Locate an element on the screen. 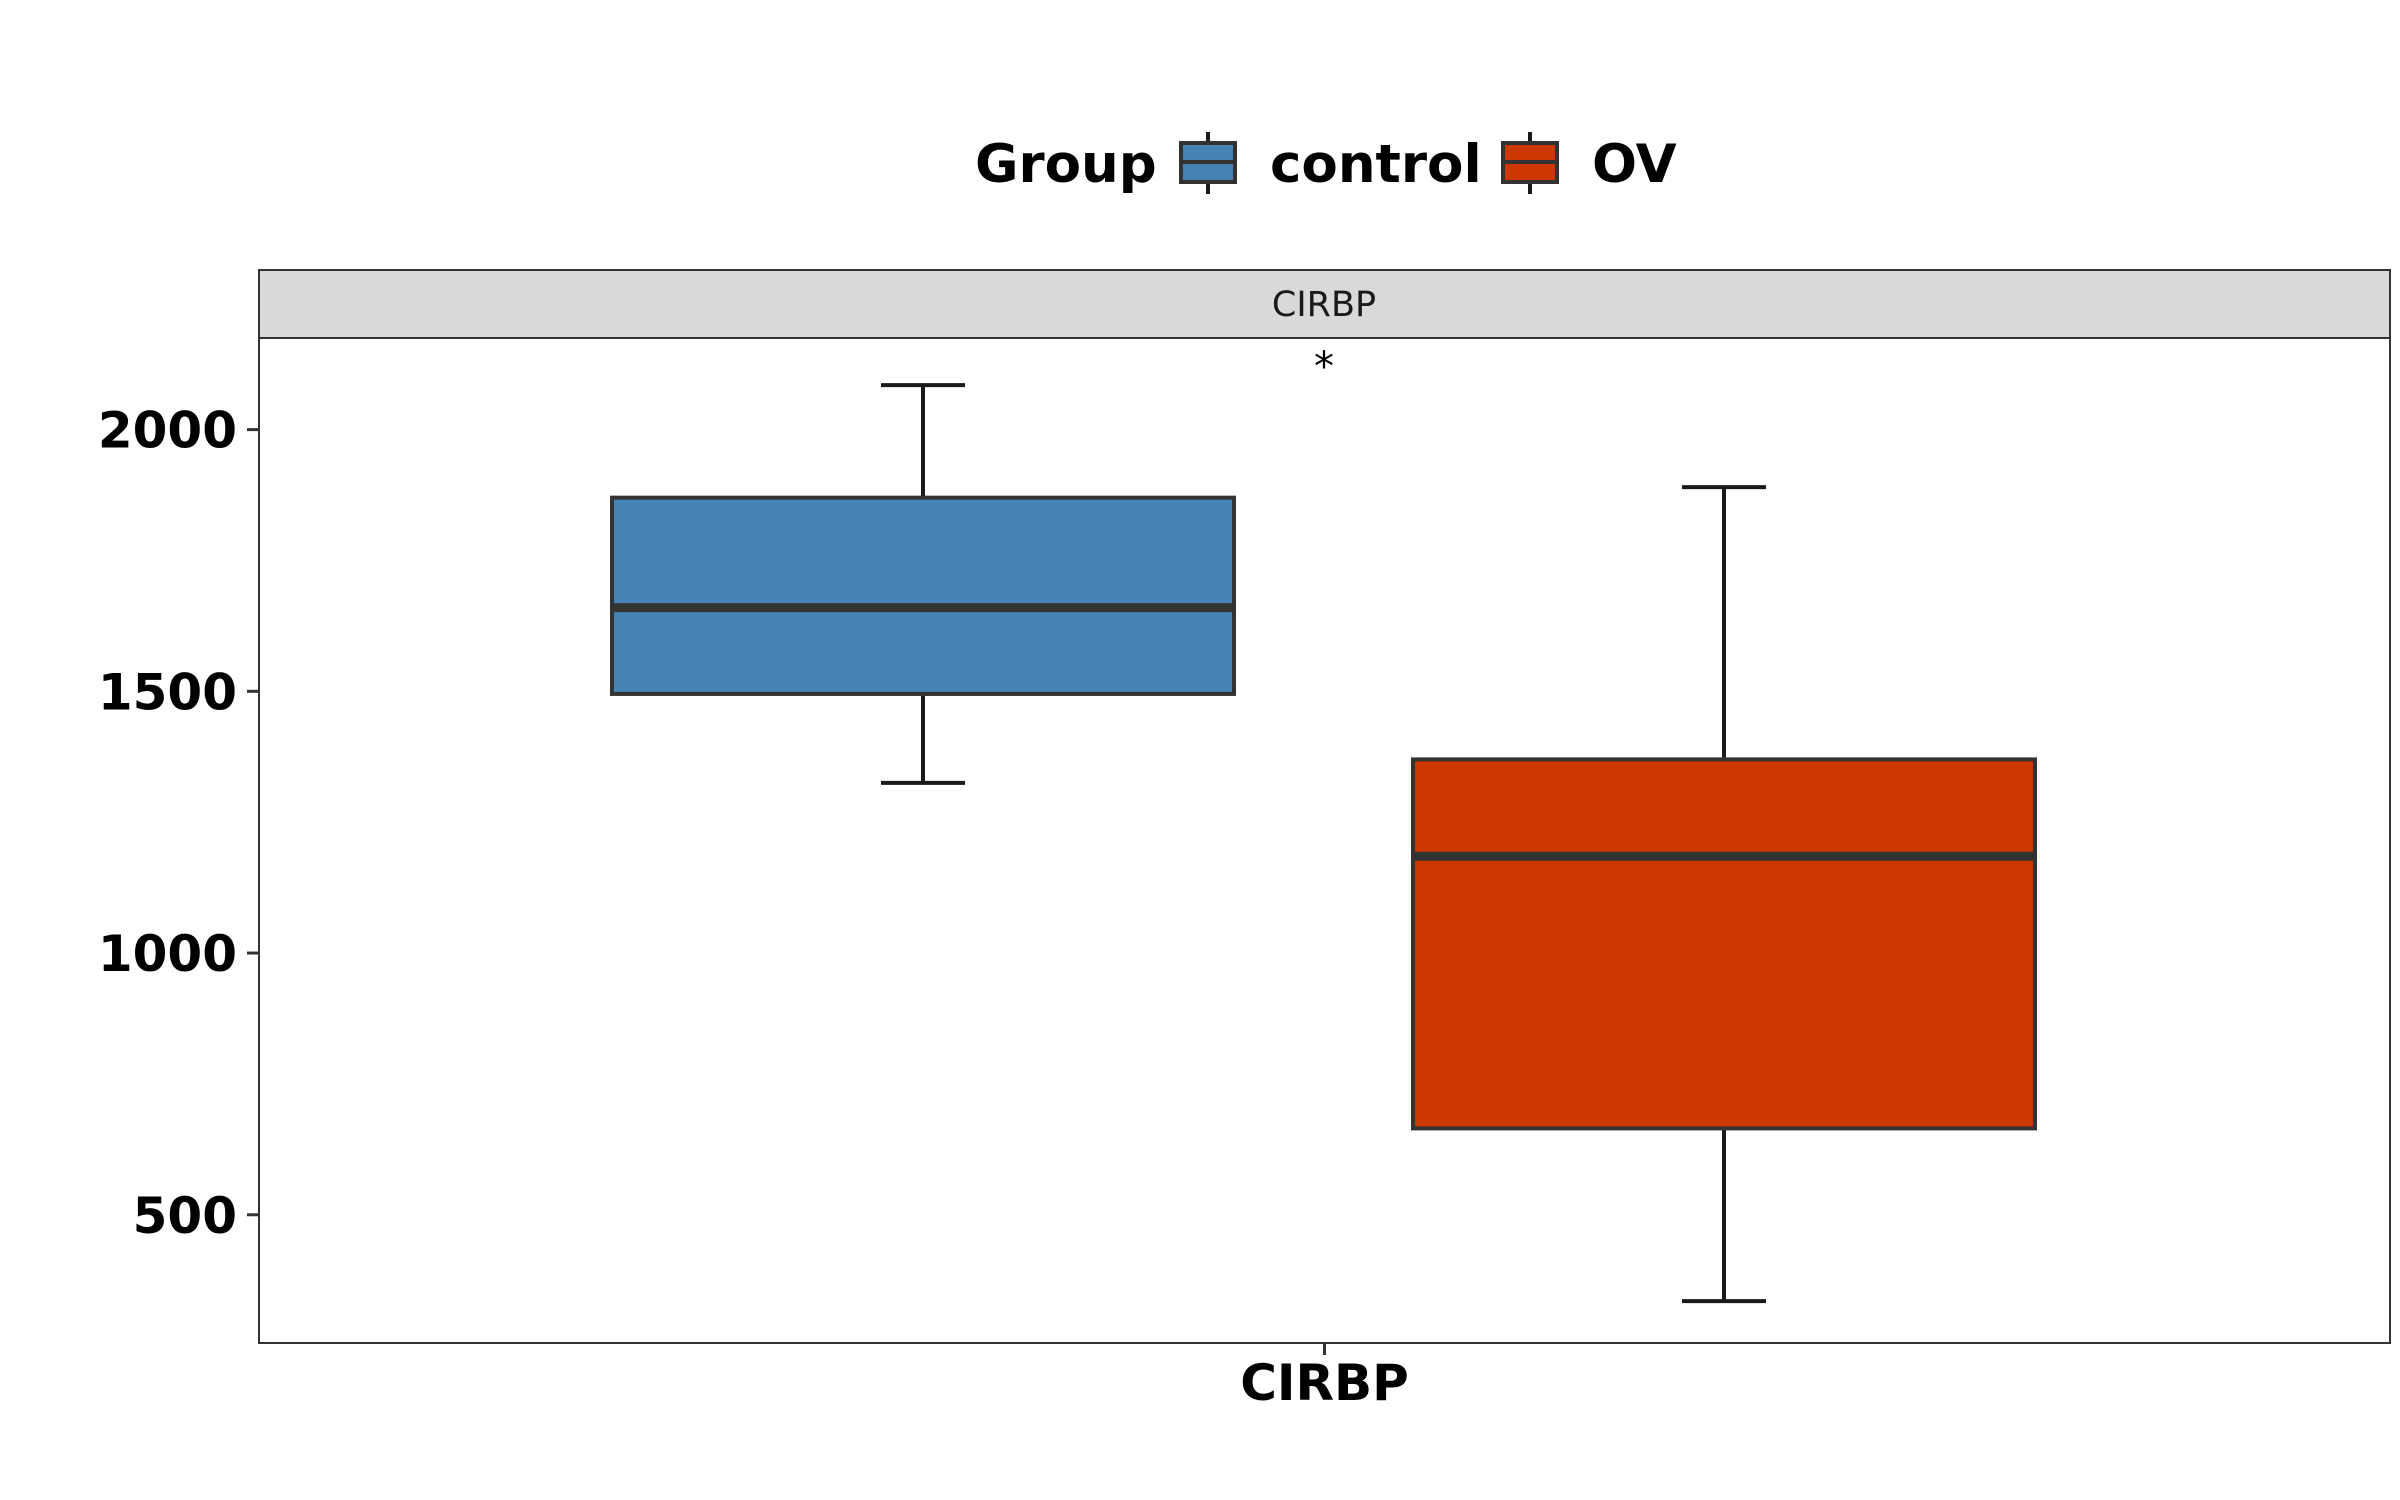 The image size is (2400, 1500). box-control is located at coordinates (923, 584).